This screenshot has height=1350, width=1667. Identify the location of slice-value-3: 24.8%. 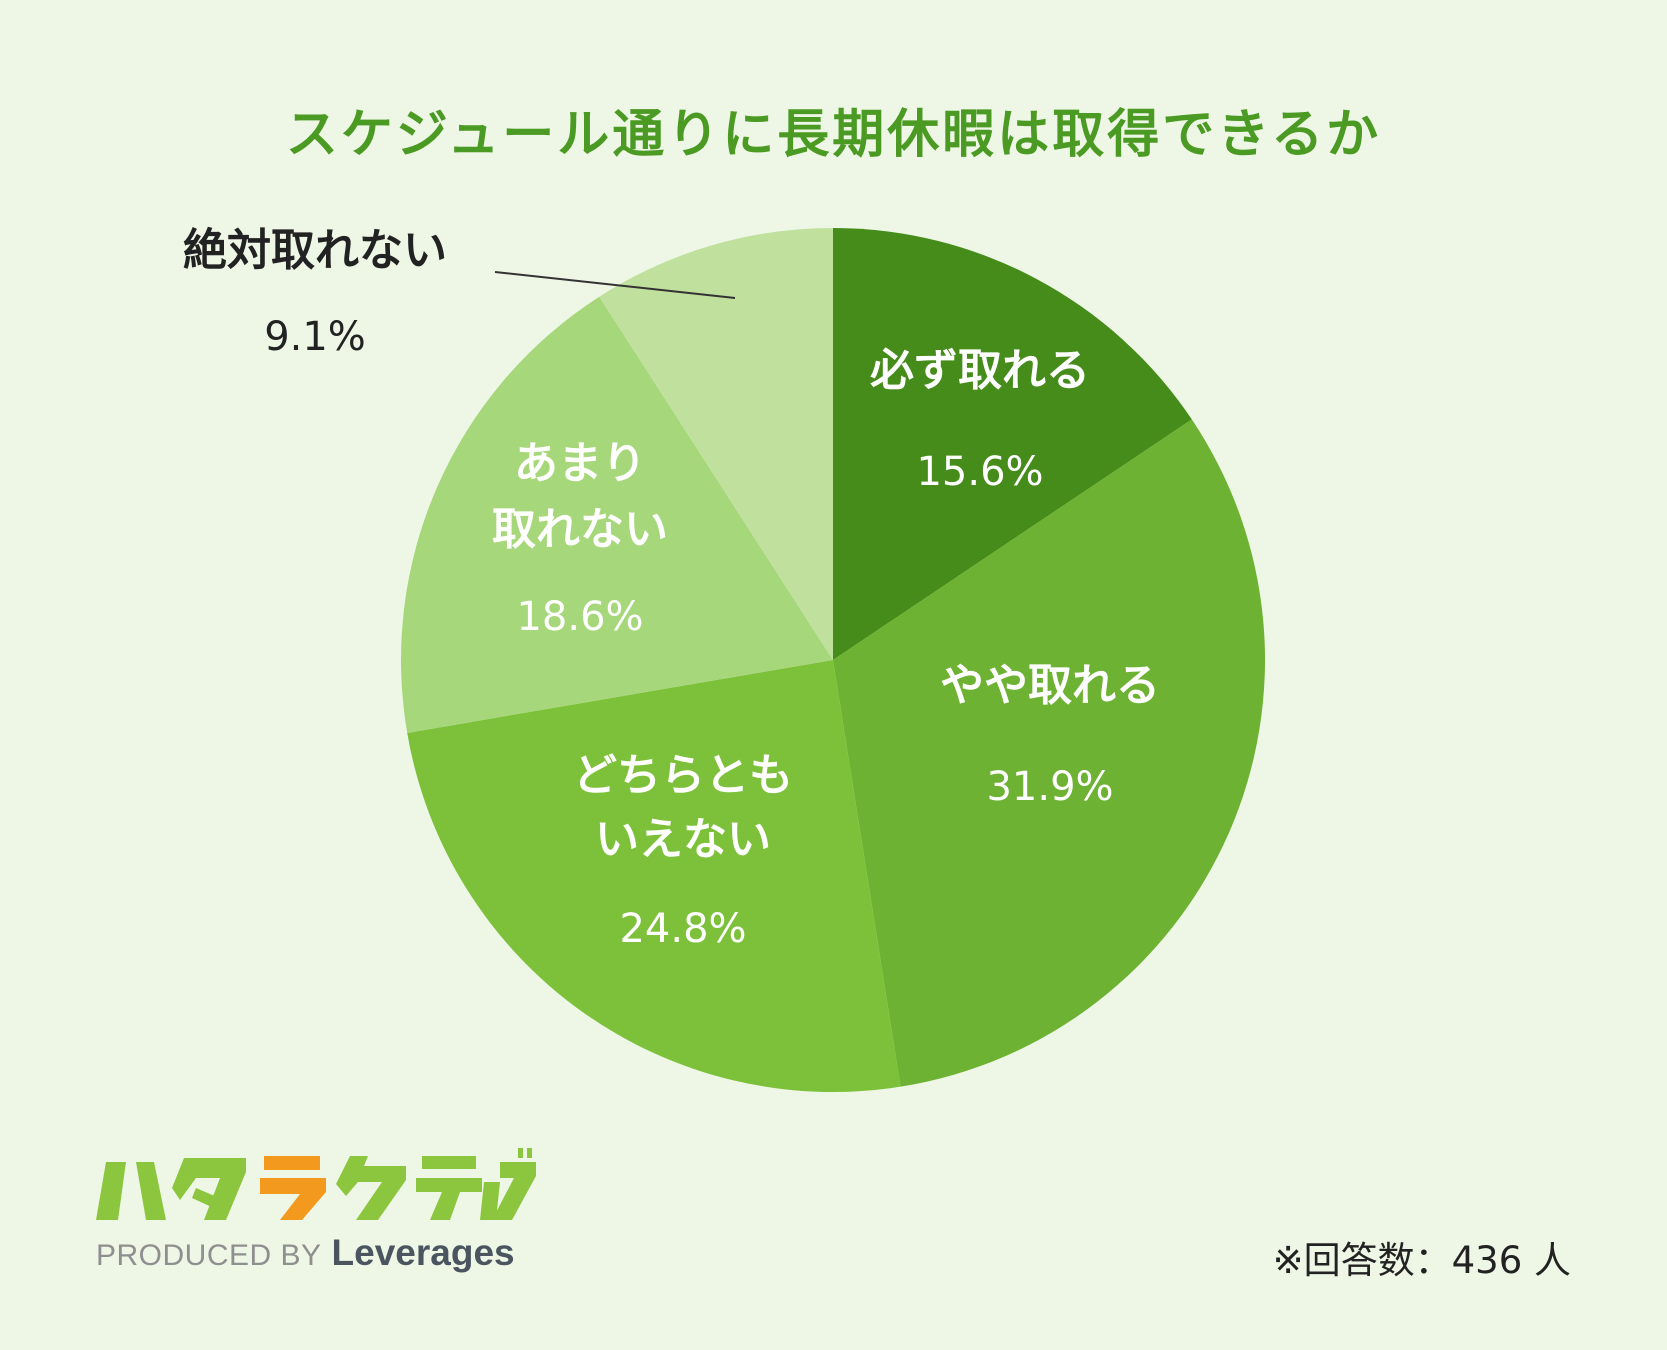
(682, 929).